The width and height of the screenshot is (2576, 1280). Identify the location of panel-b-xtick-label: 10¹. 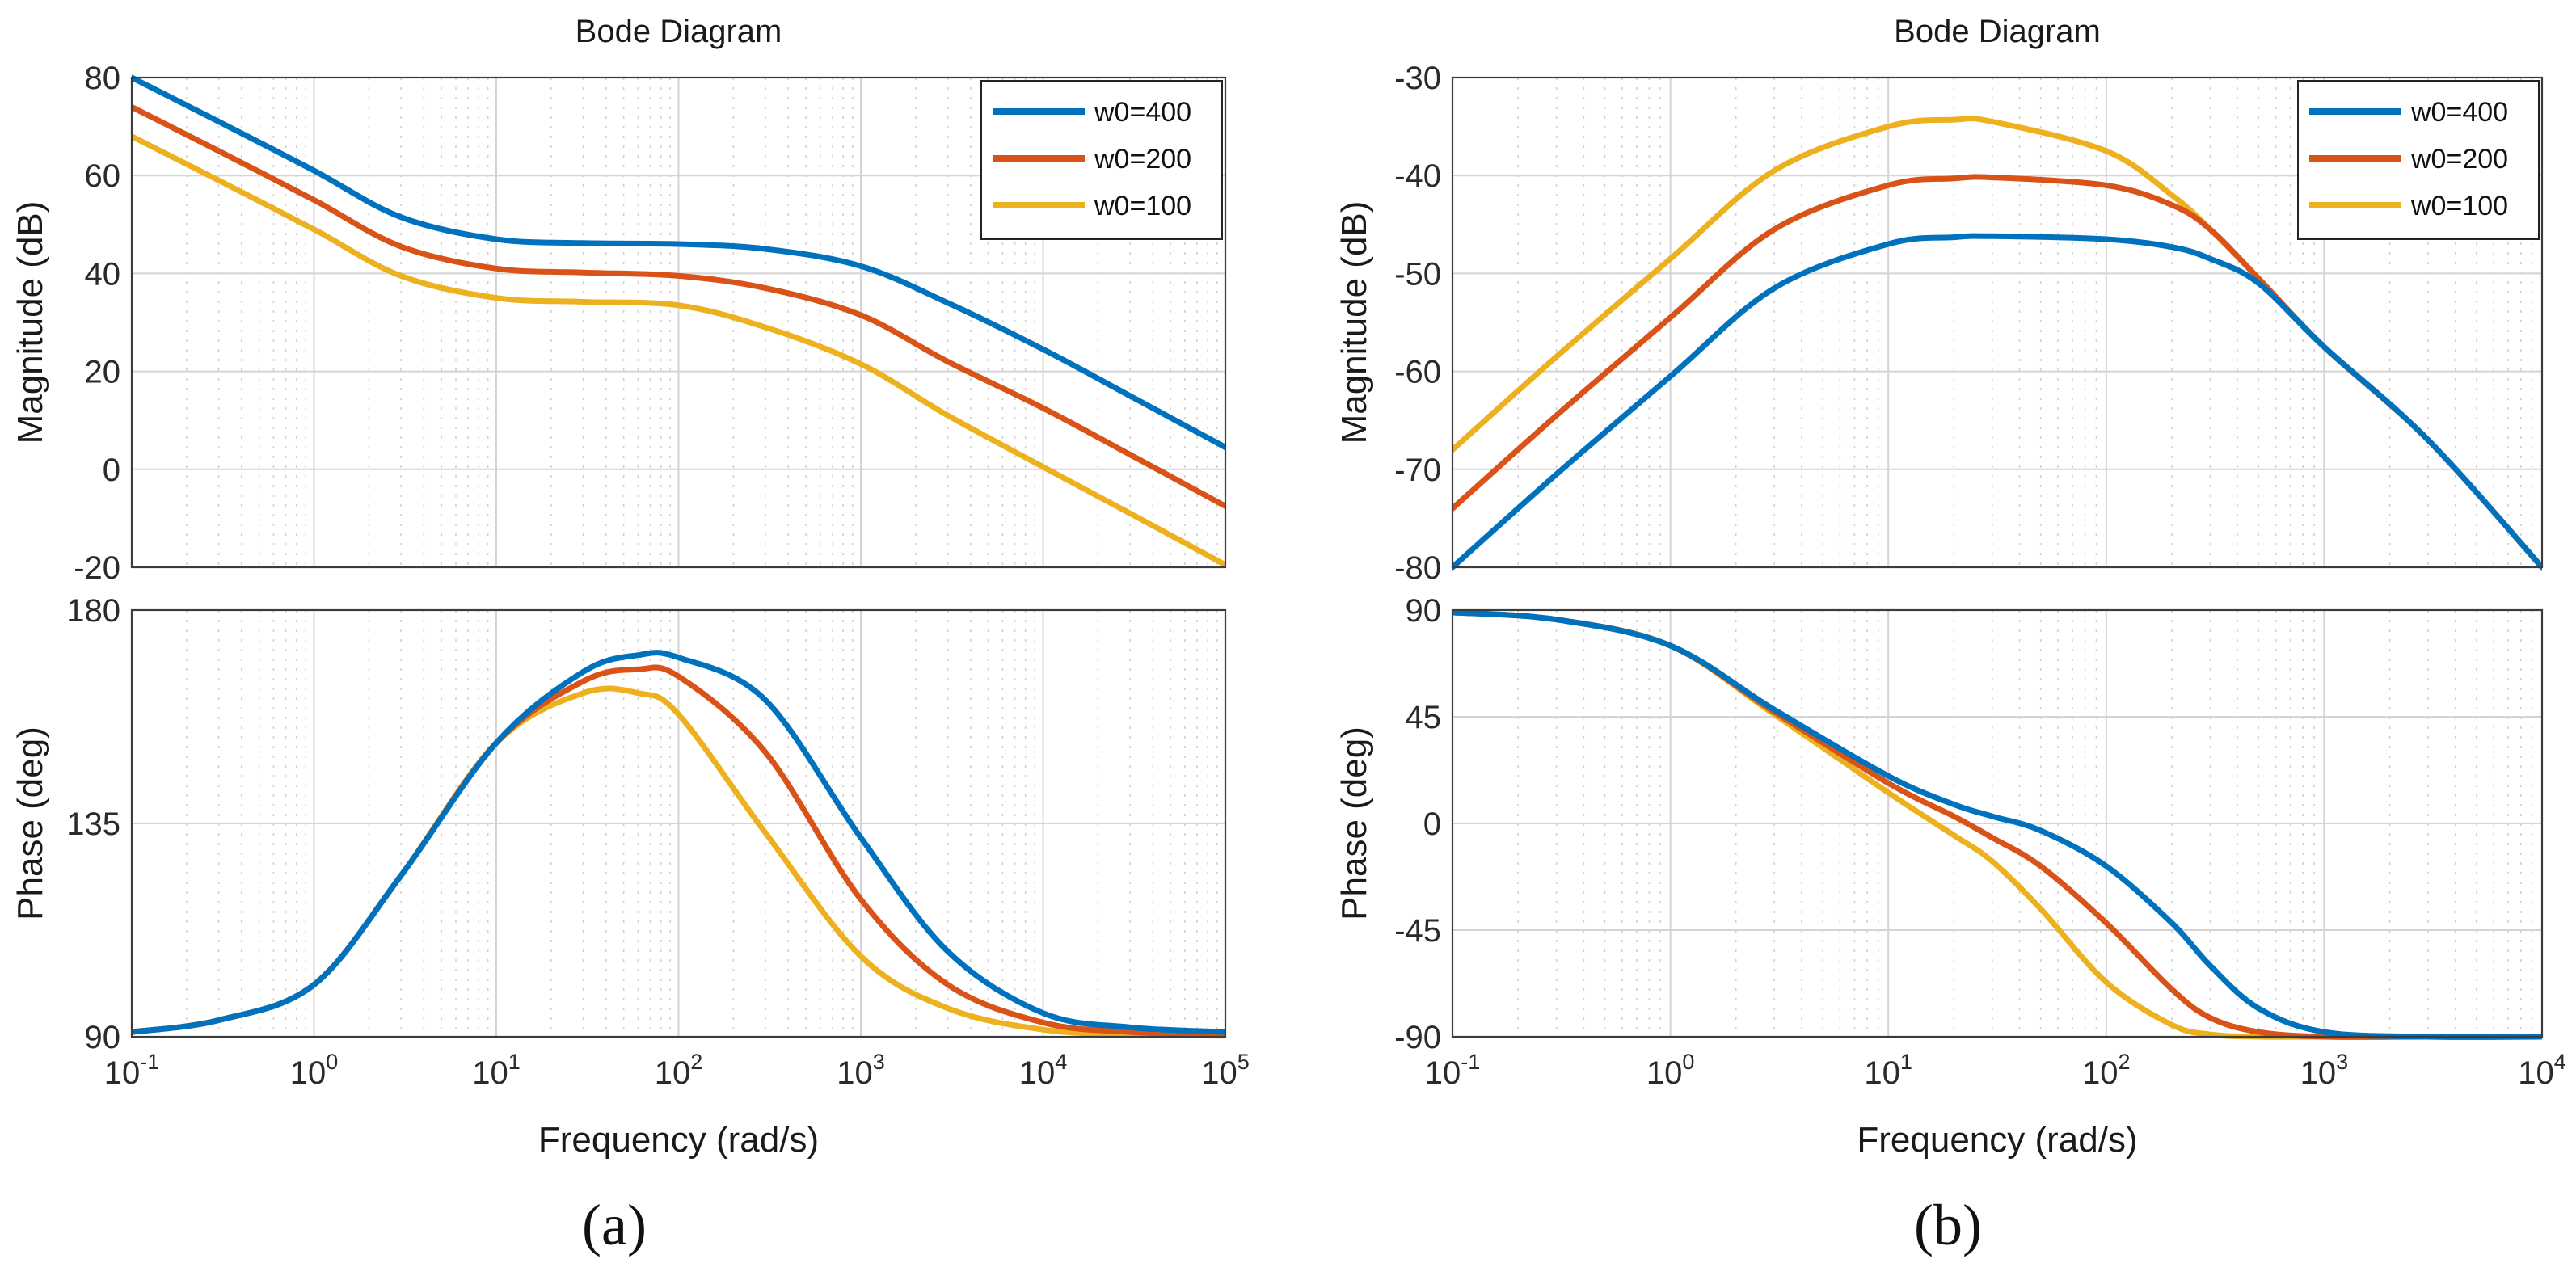
(1888, 1070).